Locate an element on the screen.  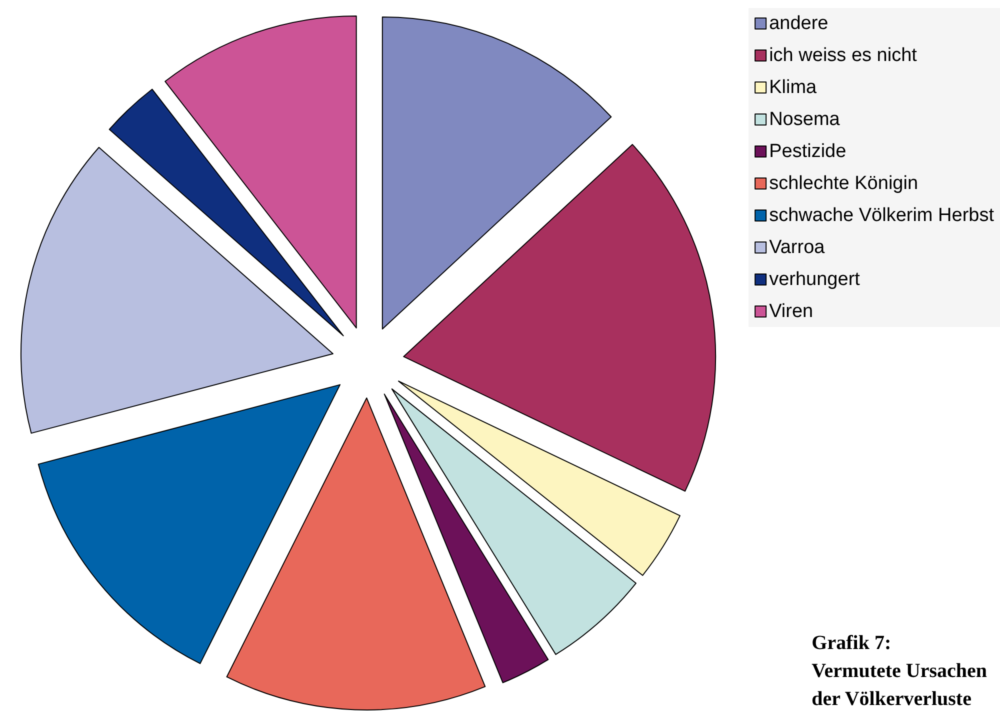
legend-label: schlechte Königin is located at coordinates (843, 183).